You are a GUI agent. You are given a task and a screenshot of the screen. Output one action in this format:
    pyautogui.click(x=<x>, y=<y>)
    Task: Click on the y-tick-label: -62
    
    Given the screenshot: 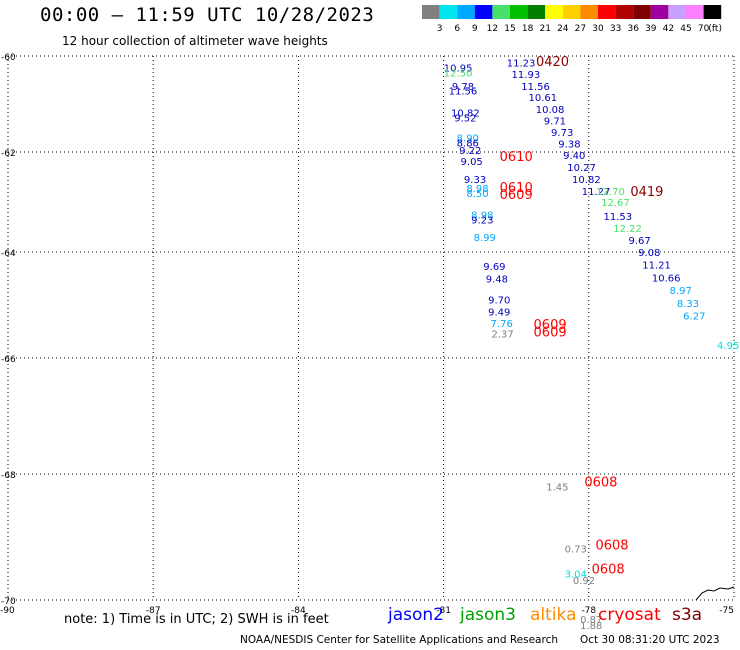 What is the action you would take?
    pyautogui.click(x=8, y=154)
    